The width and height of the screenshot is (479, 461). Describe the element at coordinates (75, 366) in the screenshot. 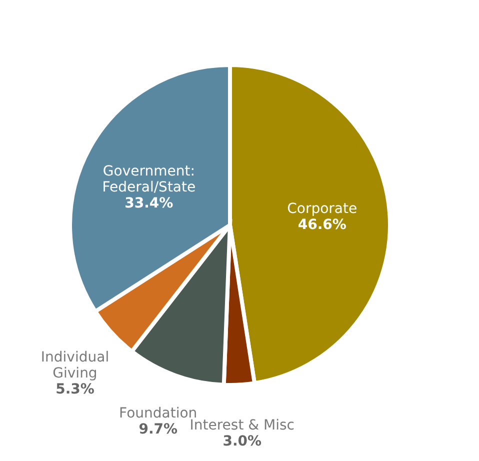

I see `slice-label: Individual Giving` at that location.